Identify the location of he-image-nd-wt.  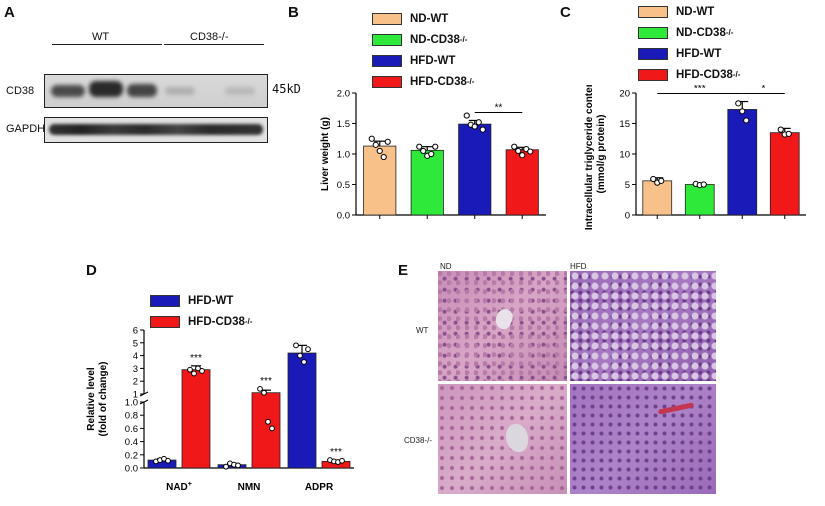
(502, 326).